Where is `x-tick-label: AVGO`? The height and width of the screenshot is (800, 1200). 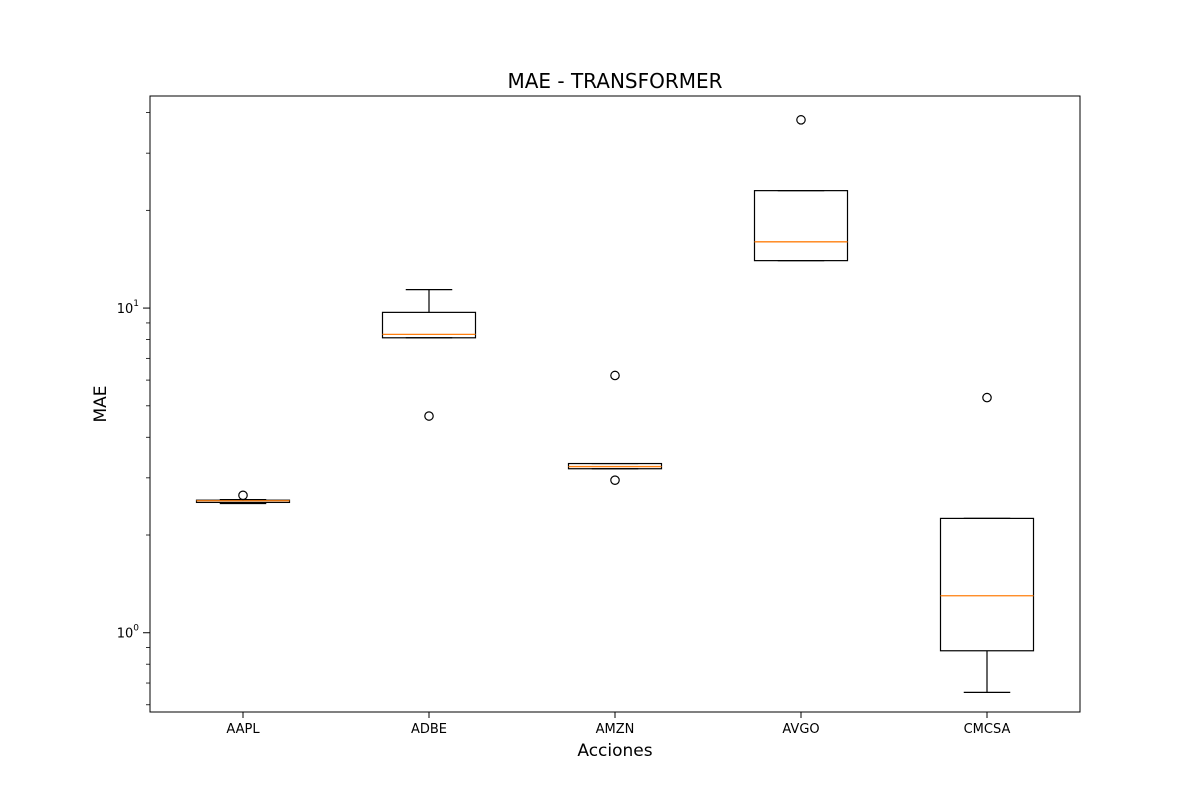 x-tick-label: AVGO is located at coordinates (800, 729).